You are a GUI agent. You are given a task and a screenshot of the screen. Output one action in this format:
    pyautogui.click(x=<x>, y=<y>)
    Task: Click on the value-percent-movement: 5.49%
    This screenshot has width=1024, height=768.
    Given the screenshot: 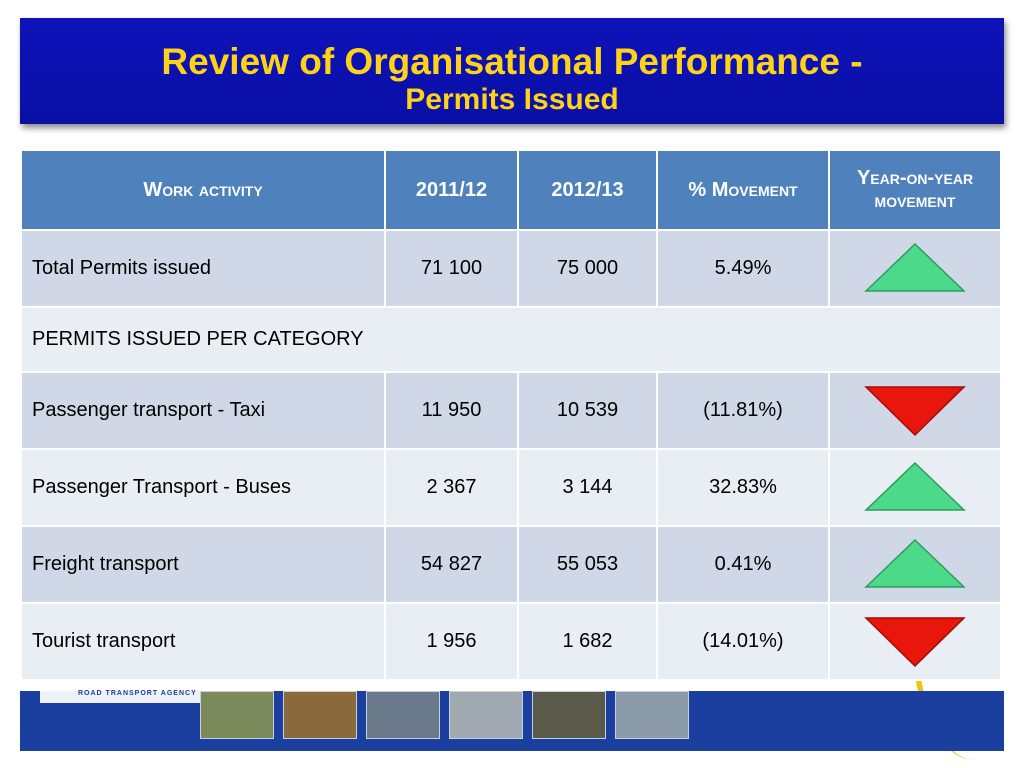 What is the action you would take?
    pyautogui.click(x=743, y=268)
    